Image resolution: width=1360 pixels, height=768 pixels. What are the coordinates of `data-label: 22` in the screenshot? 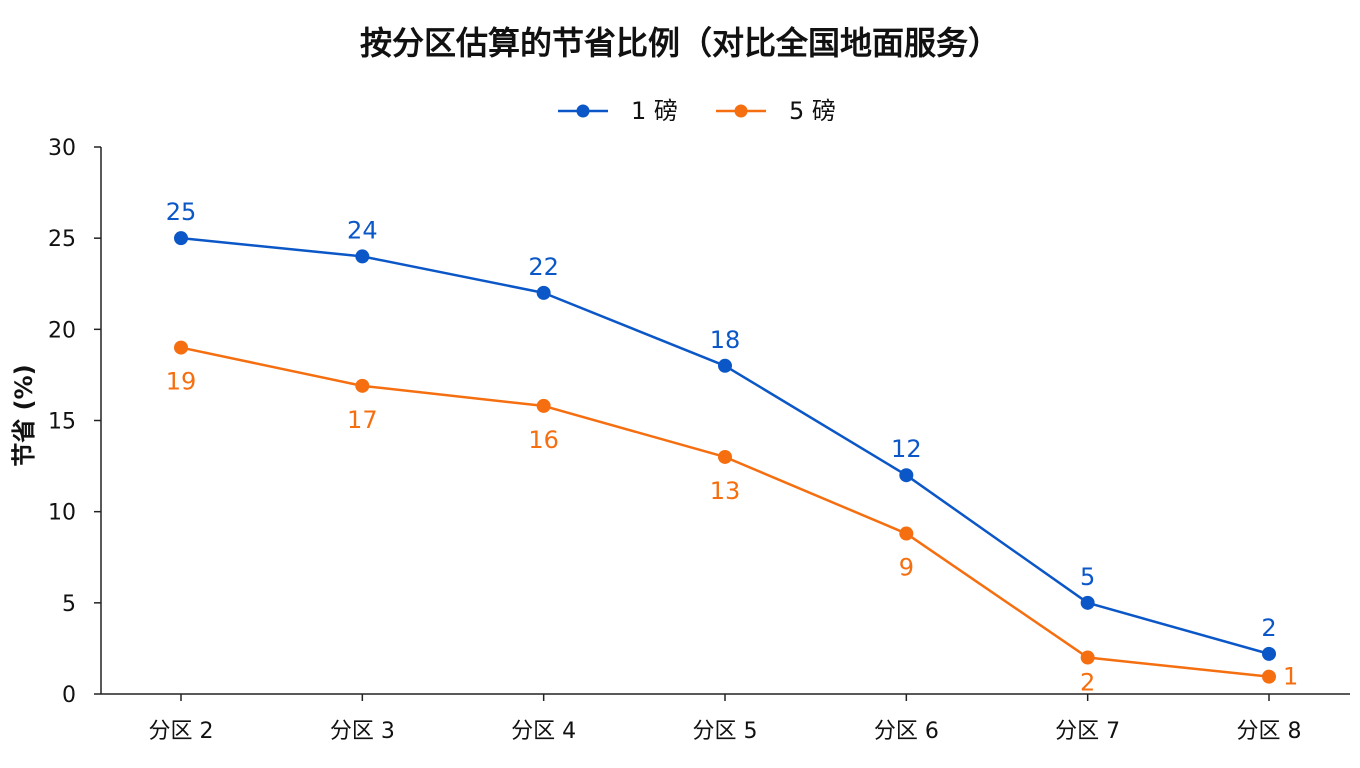 It's located at (543, 267).